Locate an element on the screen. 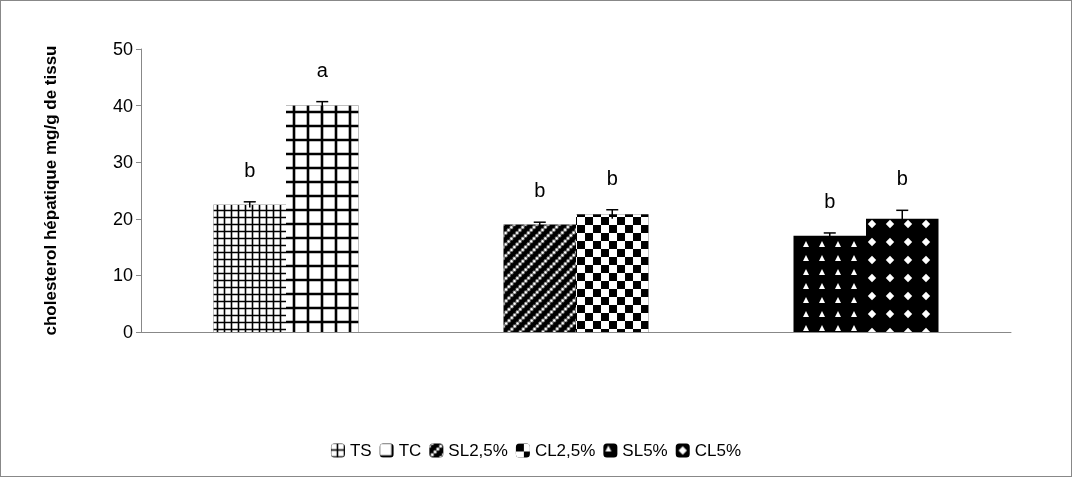 This screenshot has width=1072, height=477. legend-label: TS is located at coordinates (360, 450).